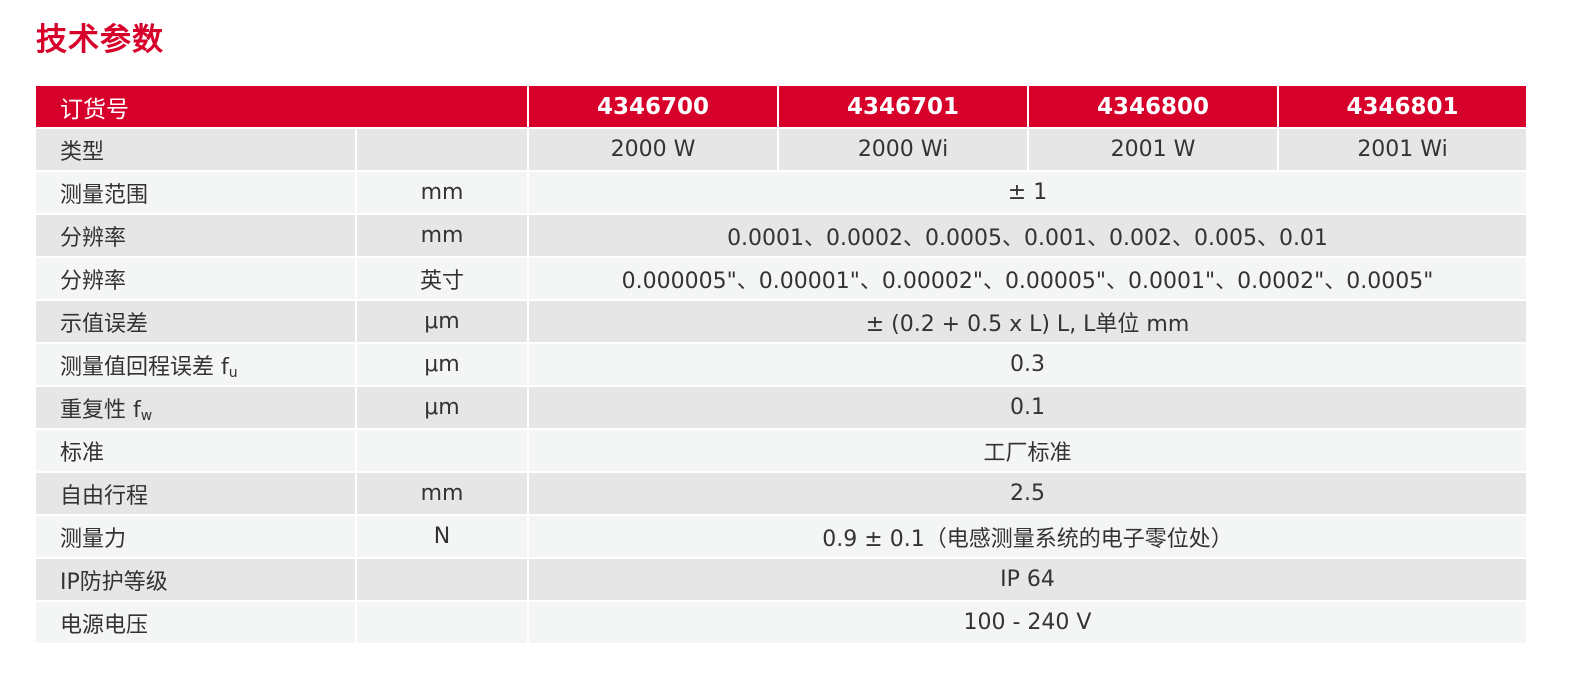 Image resolution: width=1582 pixels, height=694 pixels. I want to click on row-label-text: 重复性 f, so click(100, 410).